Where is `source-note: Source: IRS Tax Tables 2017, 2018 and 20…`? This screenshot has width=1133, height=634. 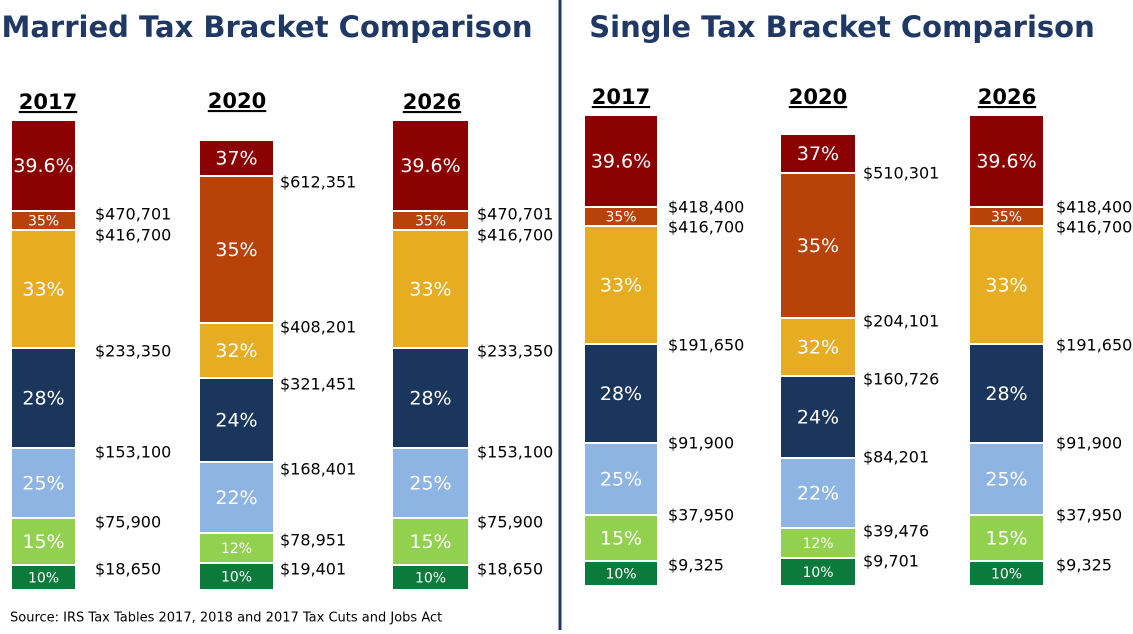
source-note: Source: IRS Tax Tables 2017, 2018 and 20… is located at coordinates (226, 618).